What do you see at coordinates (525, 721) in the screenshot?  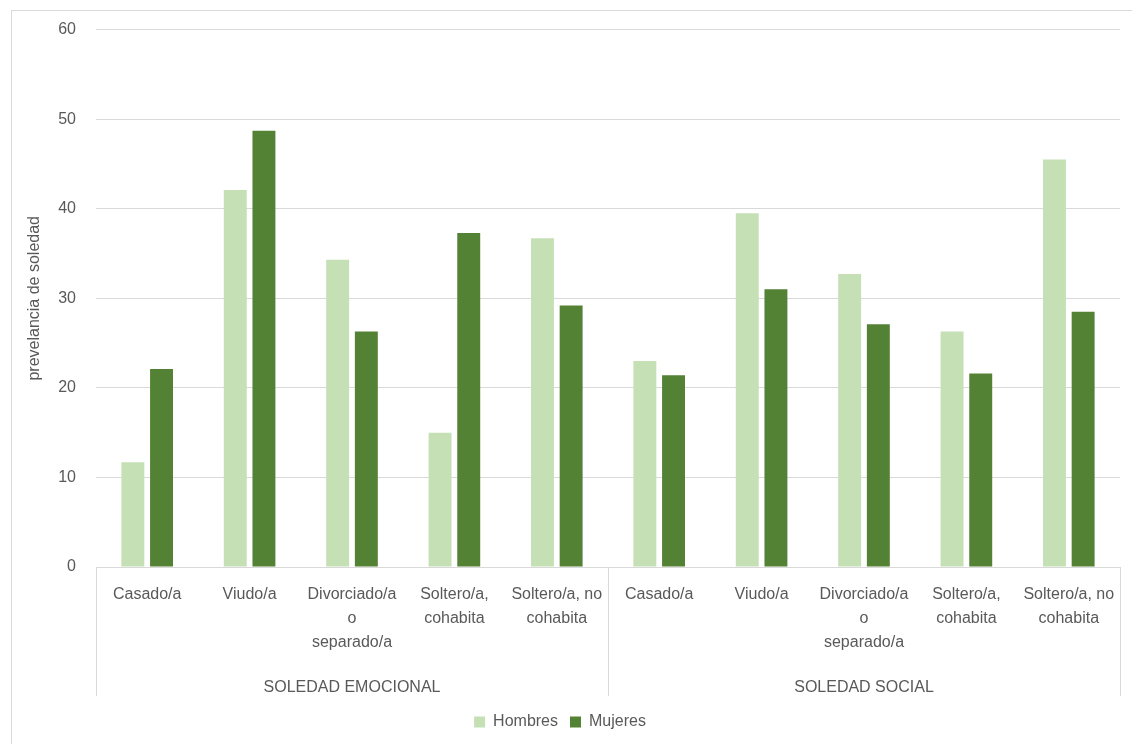 I see `legend-label: Hombres` at bounding box center [525, 721].